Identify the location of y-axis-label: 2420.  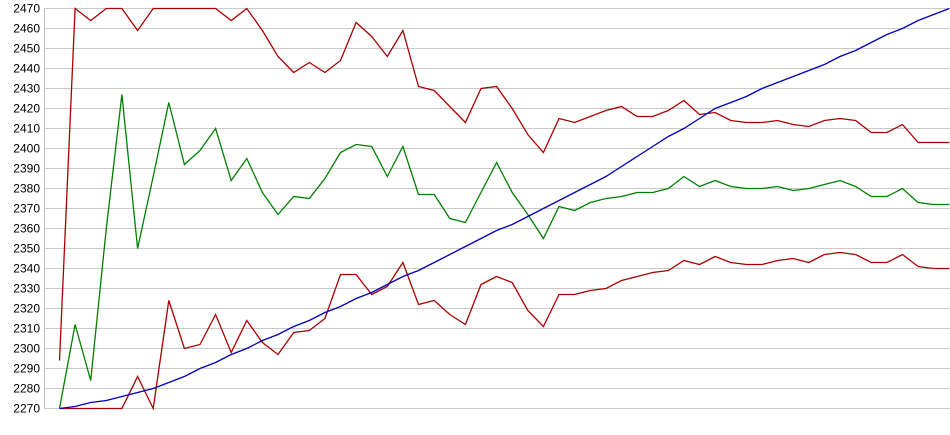
(26, 109).